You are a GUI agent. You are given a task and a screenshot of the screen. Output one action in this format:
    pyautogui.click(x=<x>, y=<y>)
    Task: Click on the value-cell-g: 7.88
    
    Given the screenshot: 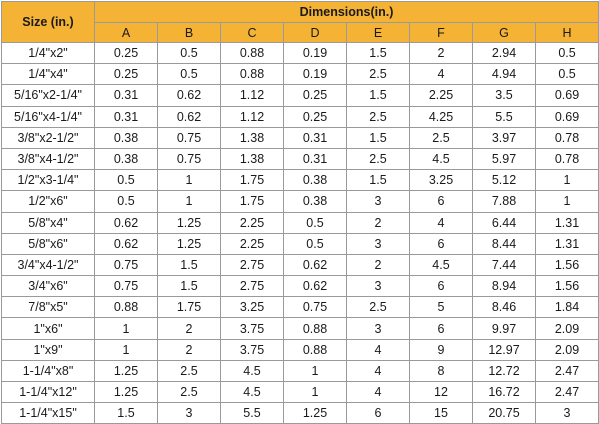 What is the action you would take?
    pyautogui.click(x=504, y=201)
    